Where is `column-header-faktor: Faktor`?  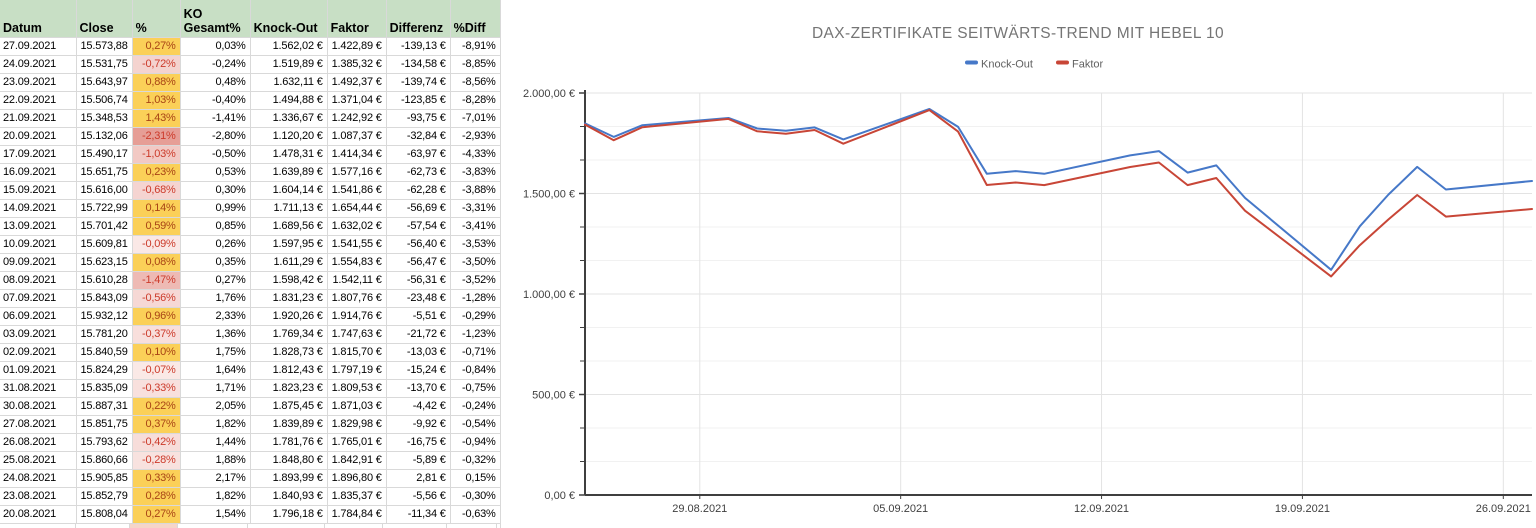
column-header-faktor: Faktor is located at coordinates (357, 19).